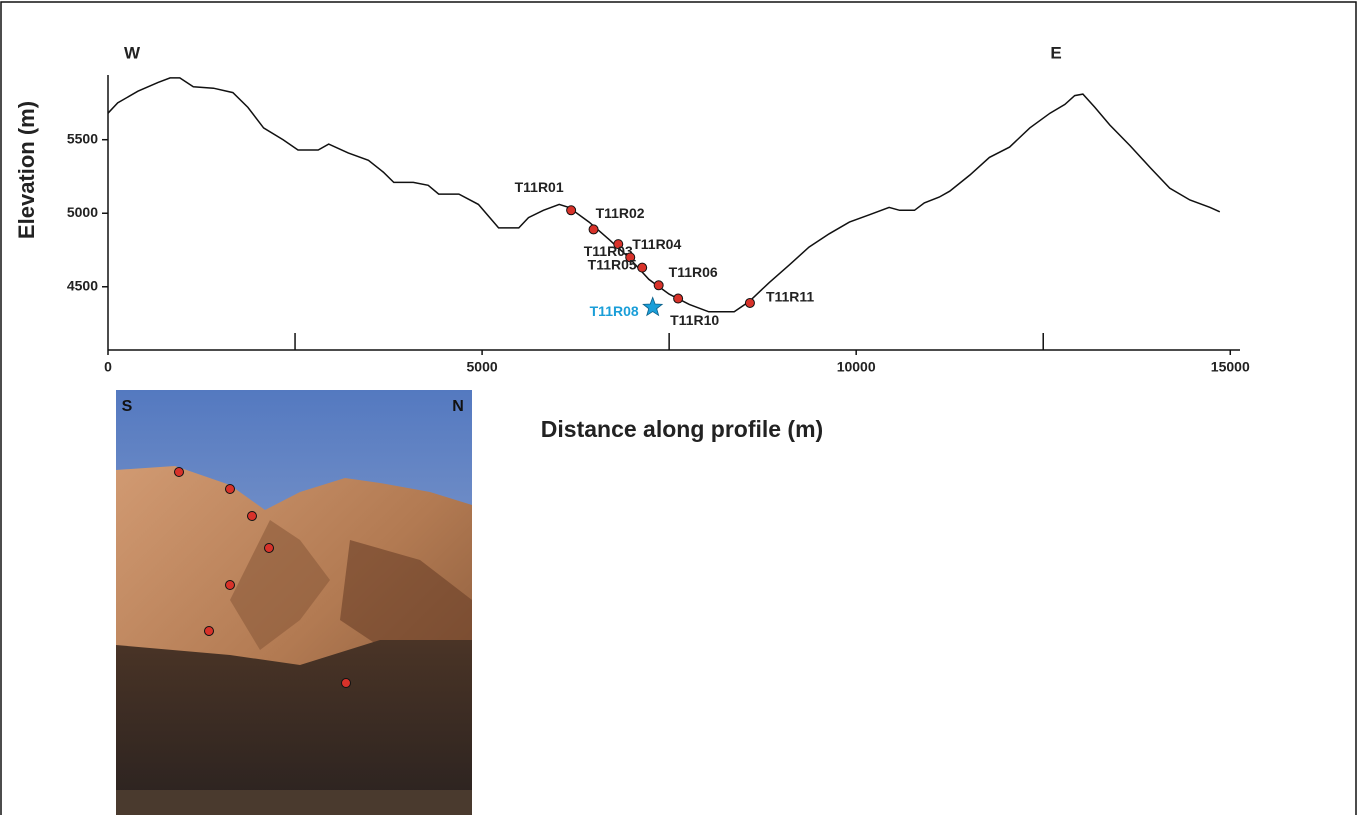 The image size is (1358, 815). Describe the element at coordinates (790, 297) in the screenshot. I see `sample-label: T11R11` at that location.